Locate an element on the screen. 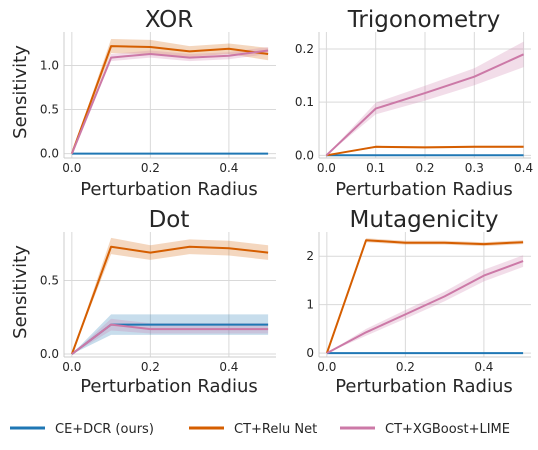  legend-entry: CT+XGBoost+LIME is located at coordinates (425, 429).